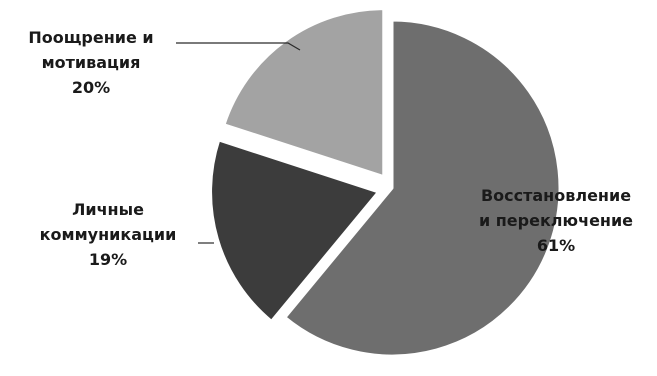  I want to click on slice-label-incentive-line1: Поощрение и, so click(91, 37).